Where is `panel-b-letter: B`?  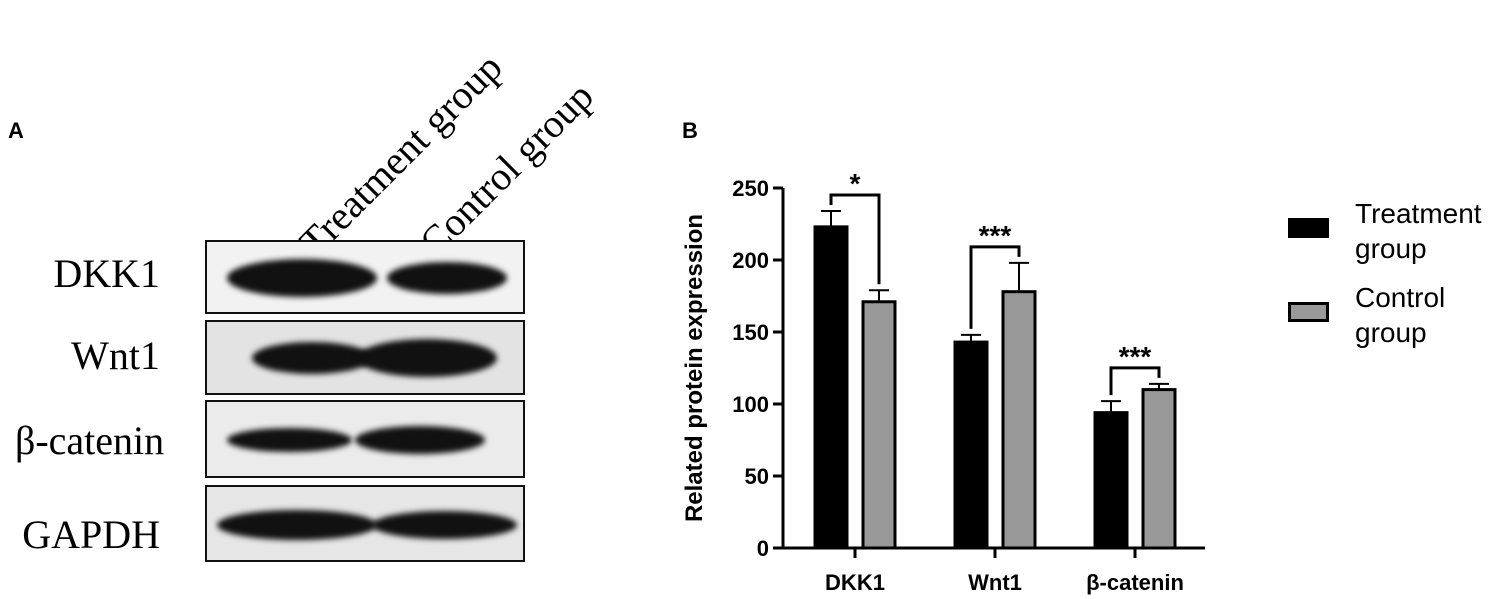
panel-b-letter: B is located at coordinates (690, 130).